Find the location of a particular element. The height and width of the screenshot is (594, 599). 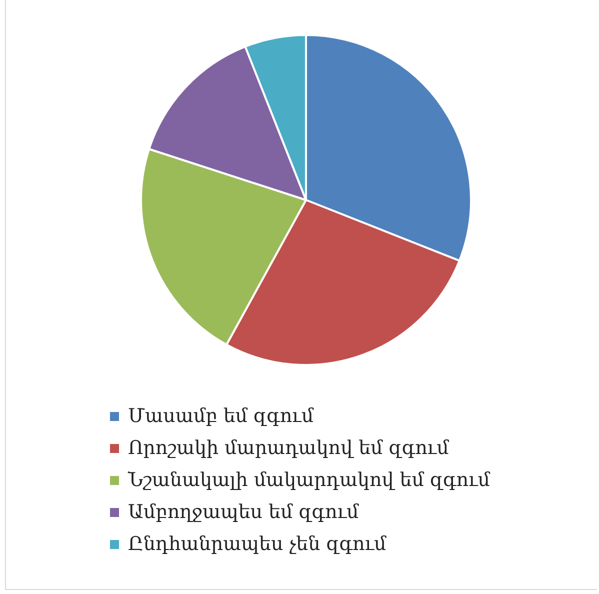

legend-label: Ընդհանրապես չեն զգում is located at coordinates (257, 544).